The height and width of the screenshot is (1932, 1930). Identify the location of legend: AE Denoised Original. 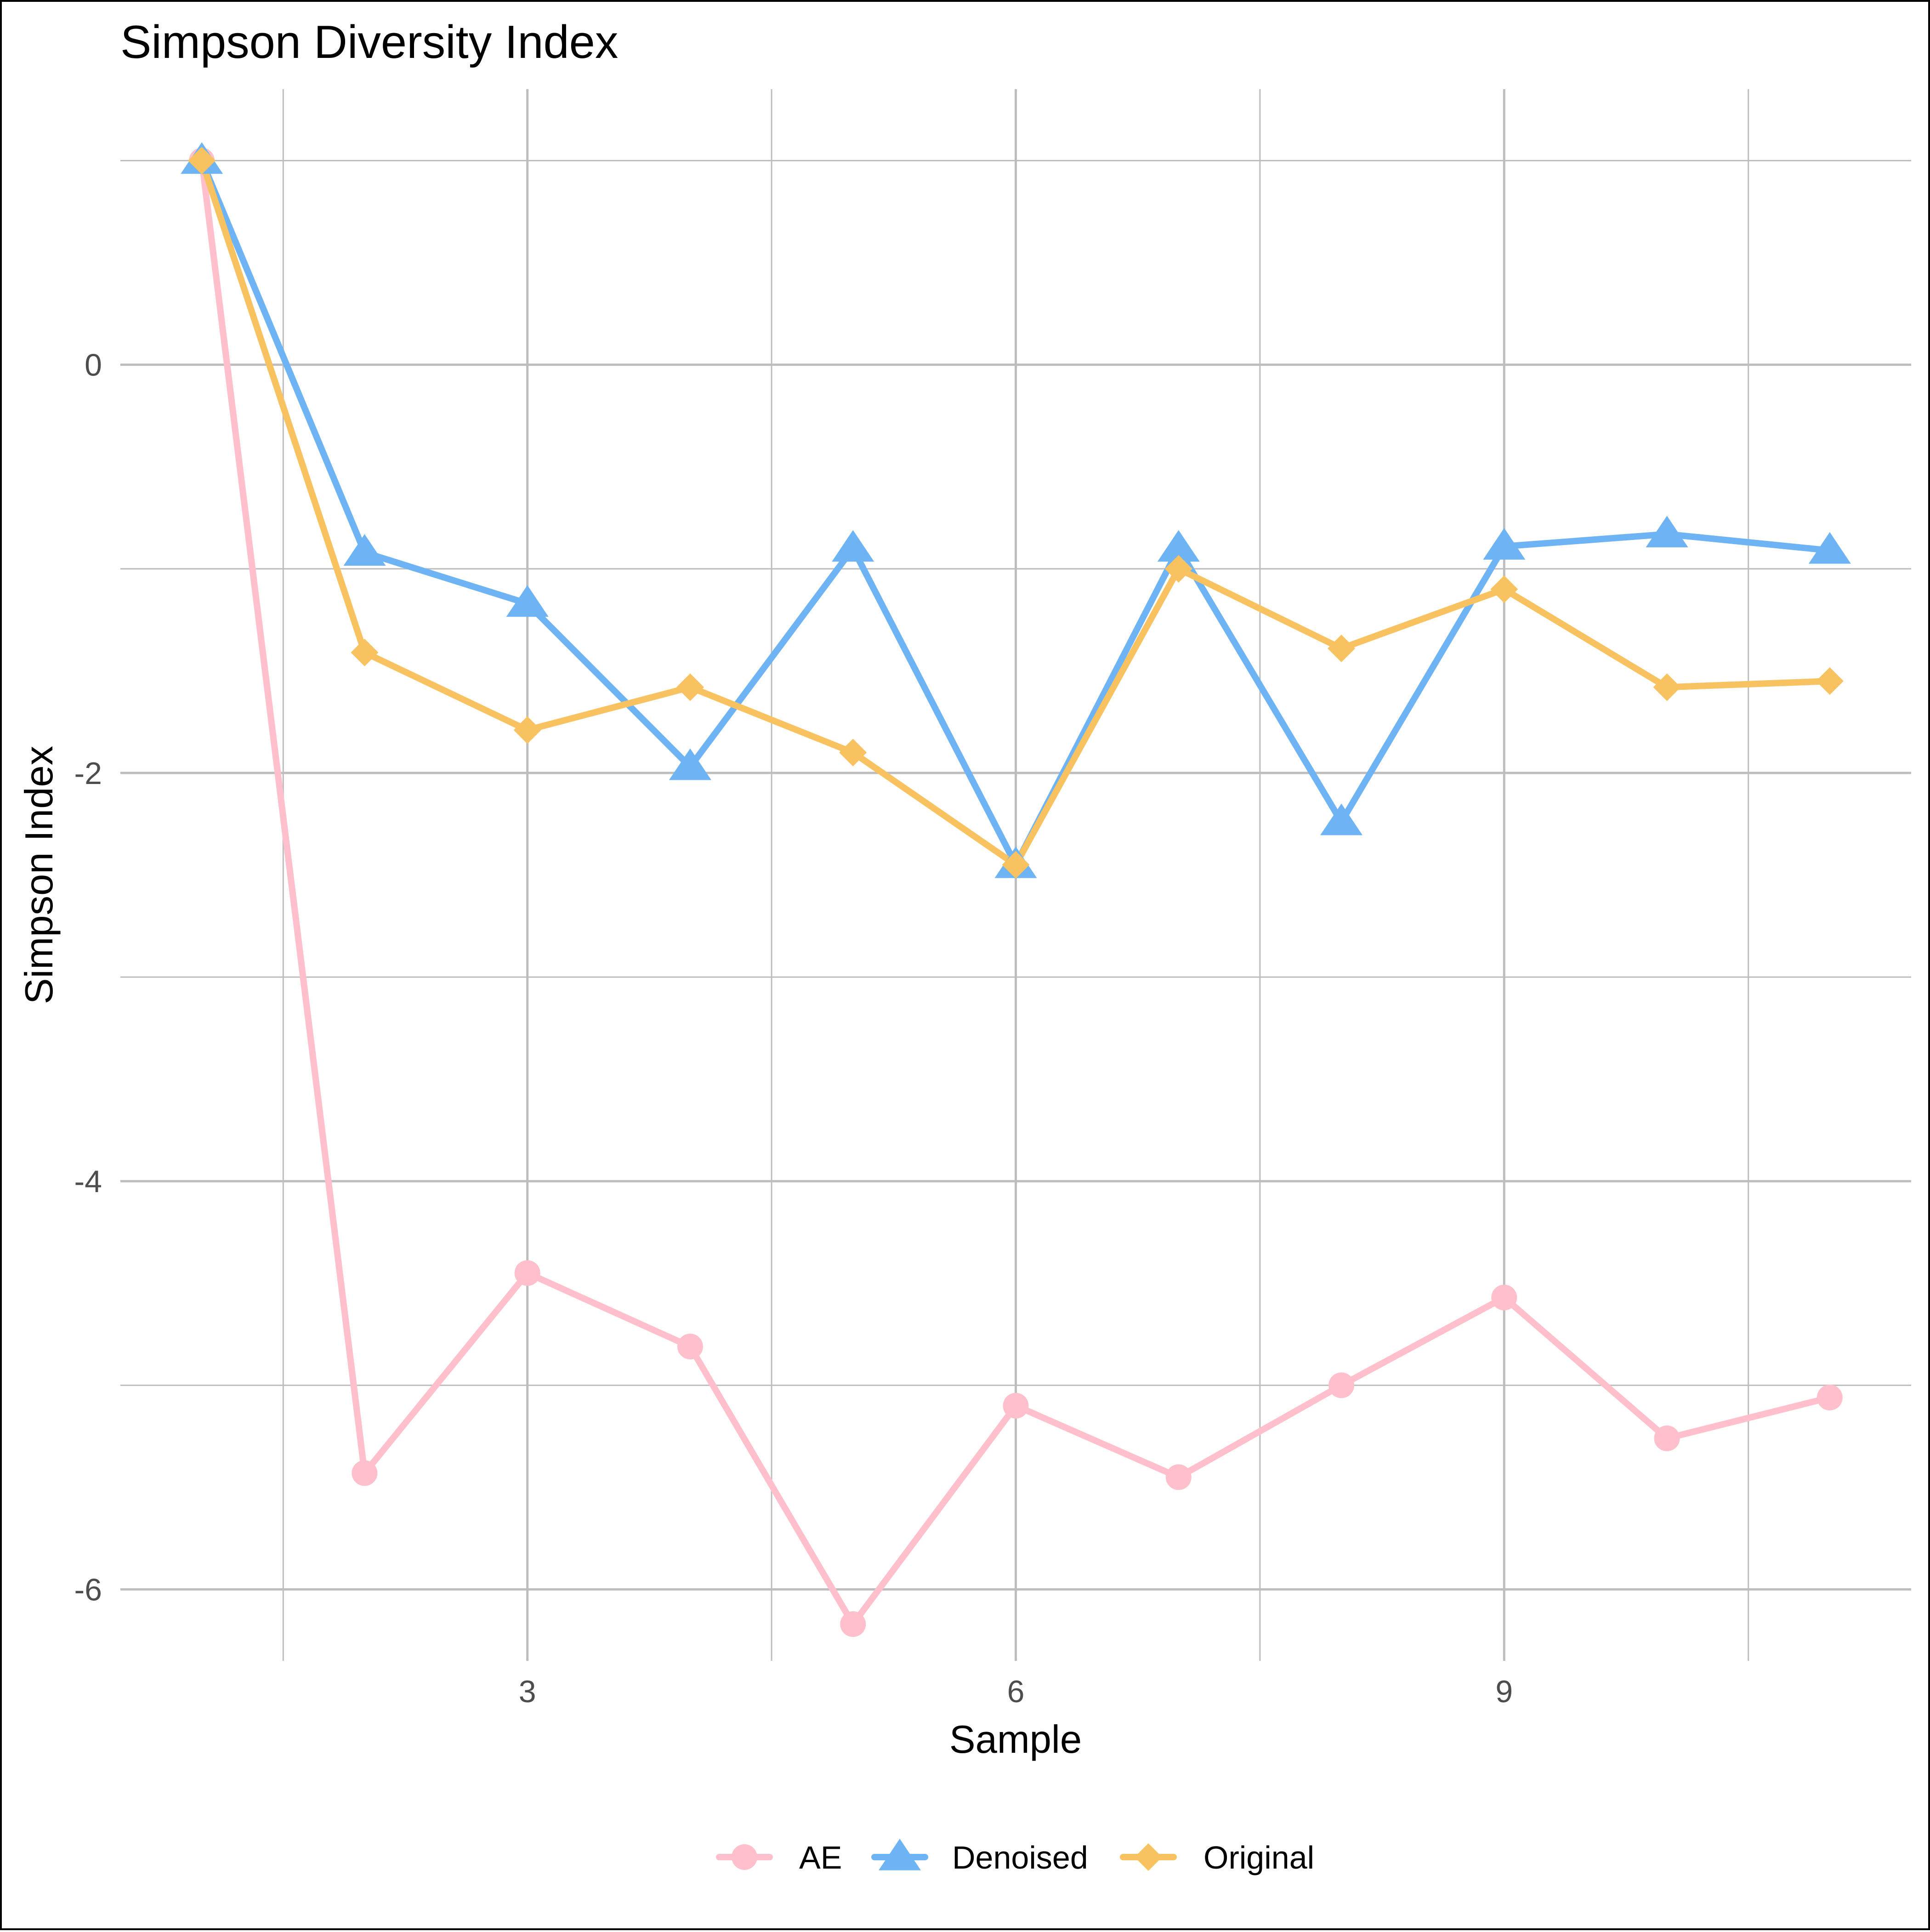
(1015, 1857).